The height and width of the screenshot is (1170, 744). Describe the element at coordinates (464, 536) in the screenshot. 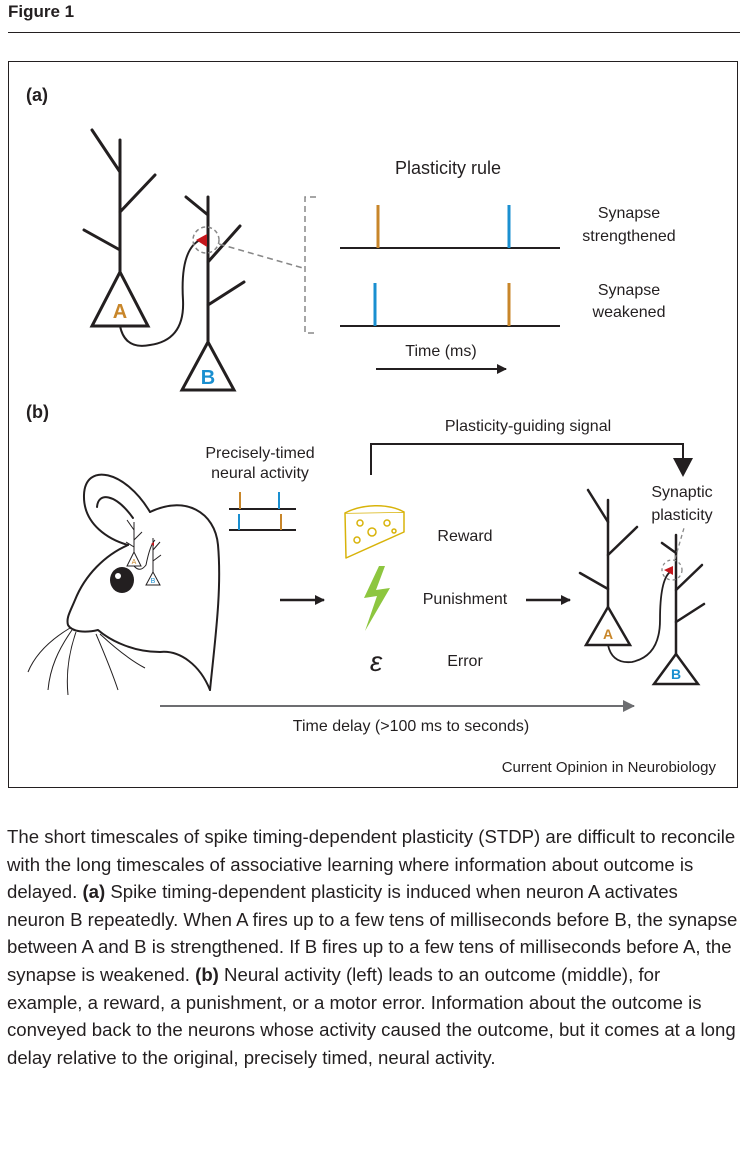

I see `reward-label: Reward` at that location.